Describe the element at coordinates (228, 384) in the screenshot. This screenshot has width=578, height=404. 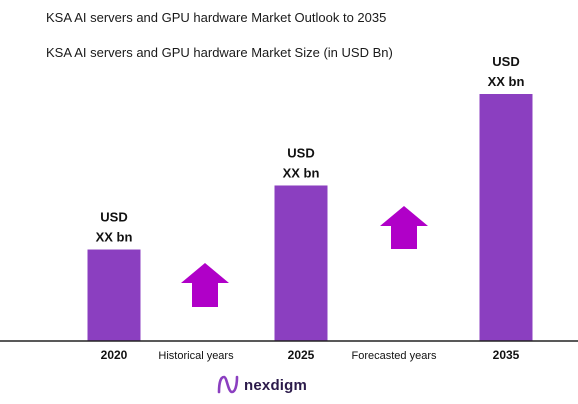
I see `nexdigm-logo-icon` at that location.